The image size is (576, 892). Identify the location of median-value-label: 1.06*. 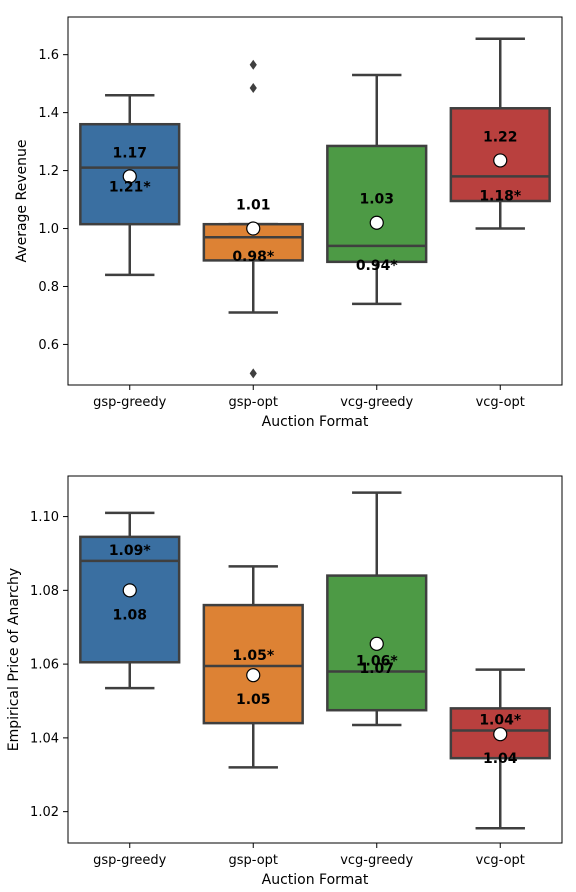
(377, 661).